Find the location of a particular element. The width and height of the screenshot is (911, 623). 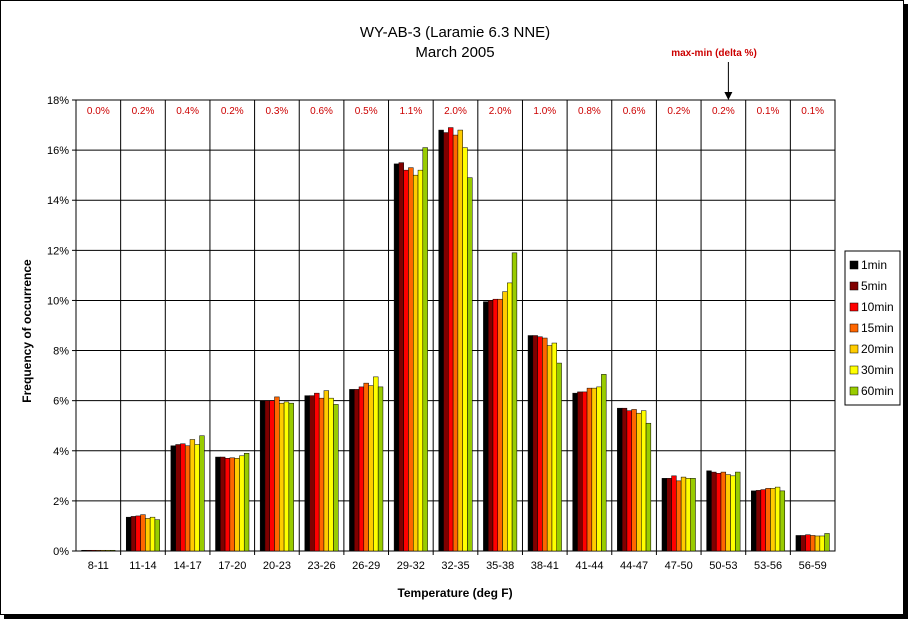

bar-14-17-20min is located at coordinates (192, 495).